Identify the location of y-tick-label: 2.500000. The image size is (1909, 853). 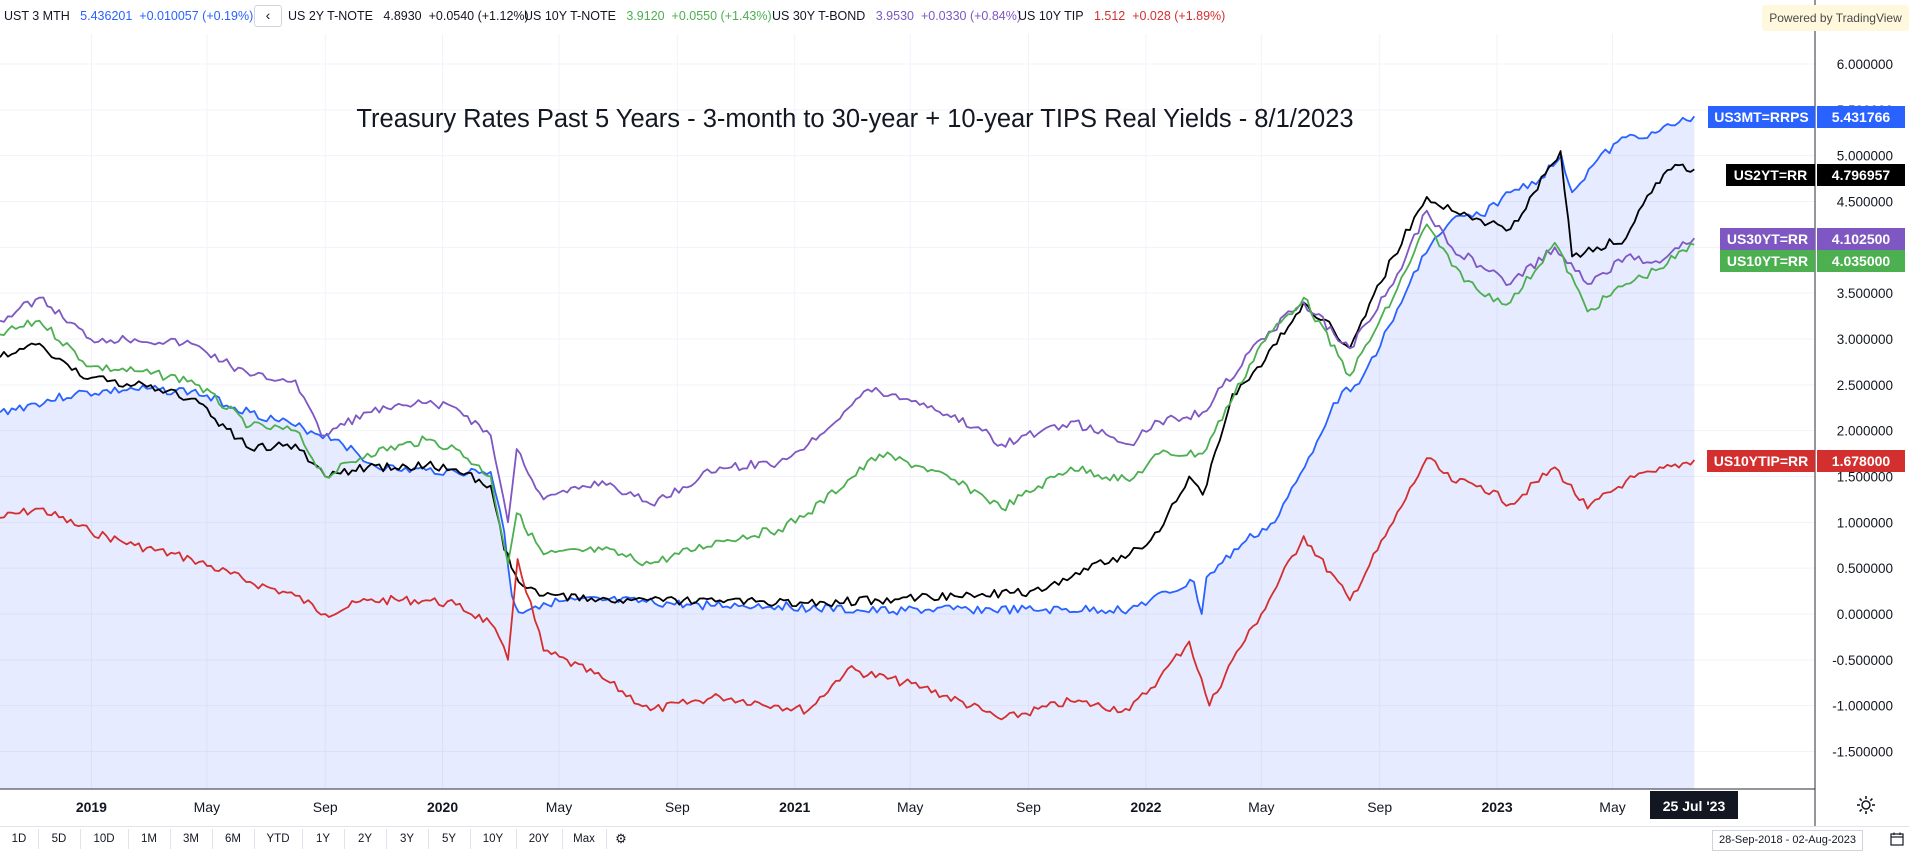
(1865, 385).